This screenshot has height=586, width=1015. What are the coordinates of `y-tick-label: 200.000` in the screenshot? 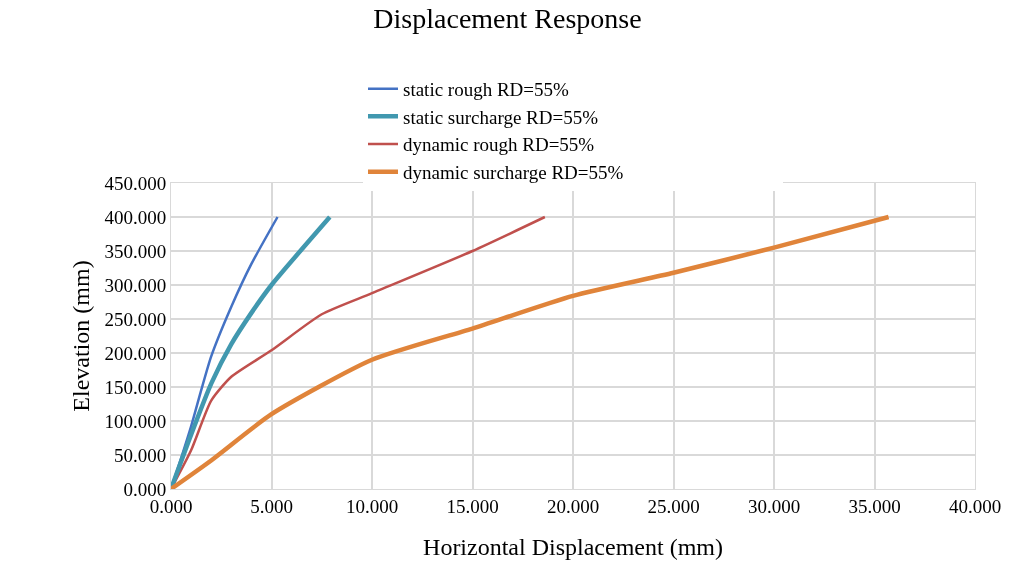 It's located at (135, 353).